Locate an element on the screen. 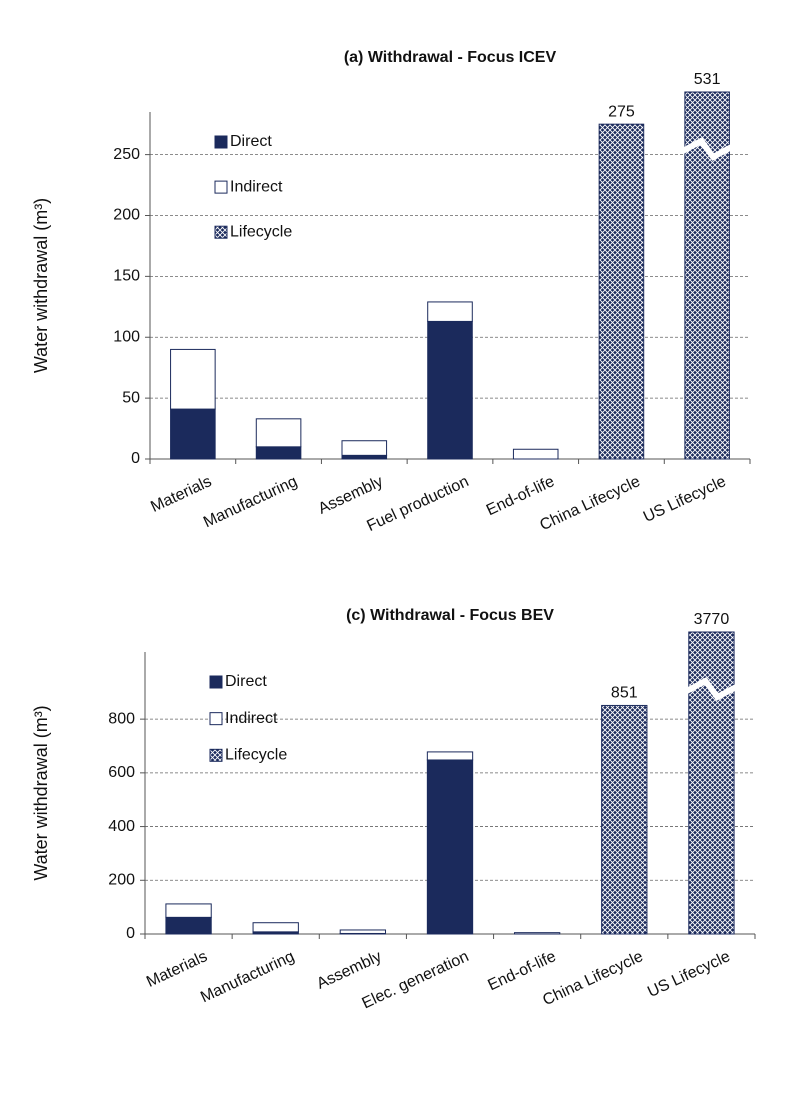  y-tick-label: 400 is located at coordinates (121, 826).